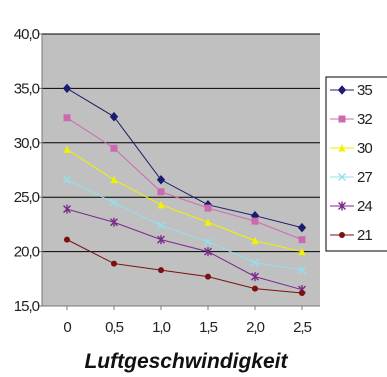 This screenshot has width=387, height=377. I want to click on y-tick-label-40-0: 40,0, so click(27, 34).